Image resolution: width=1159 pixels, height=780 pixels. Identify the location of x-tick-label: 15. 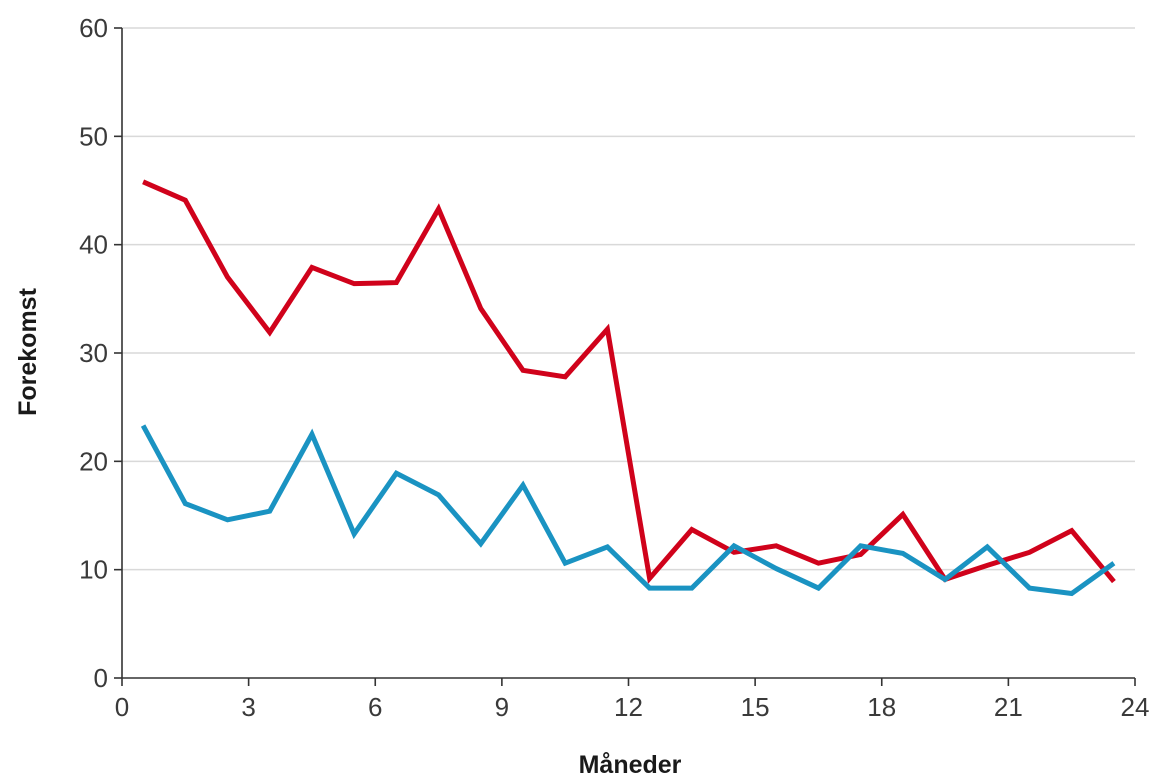
(755, 707).